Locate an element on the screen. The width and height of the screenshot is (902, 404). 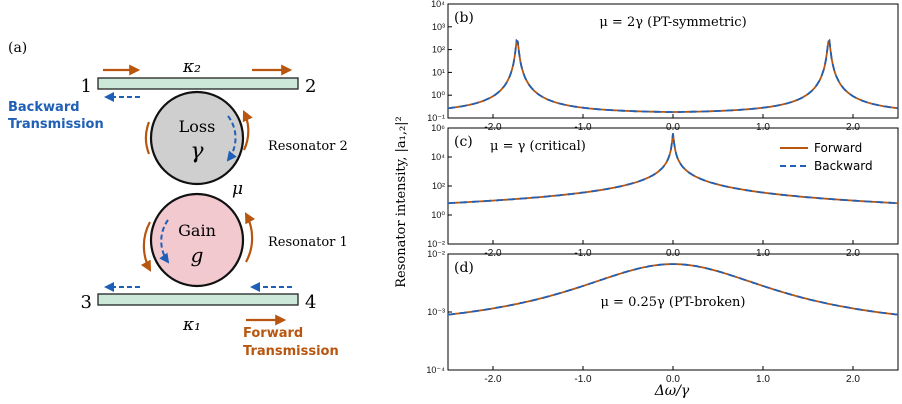
gain-symbol: g is located at coordinates (197, 255).